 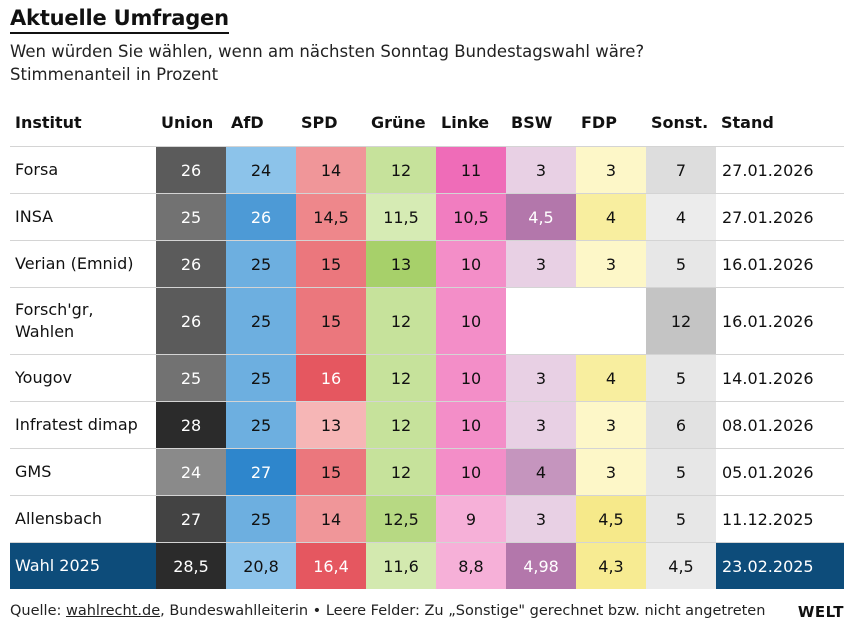 I want to click on value-cell-bsw: 4,5, so click(x=541, y=217).